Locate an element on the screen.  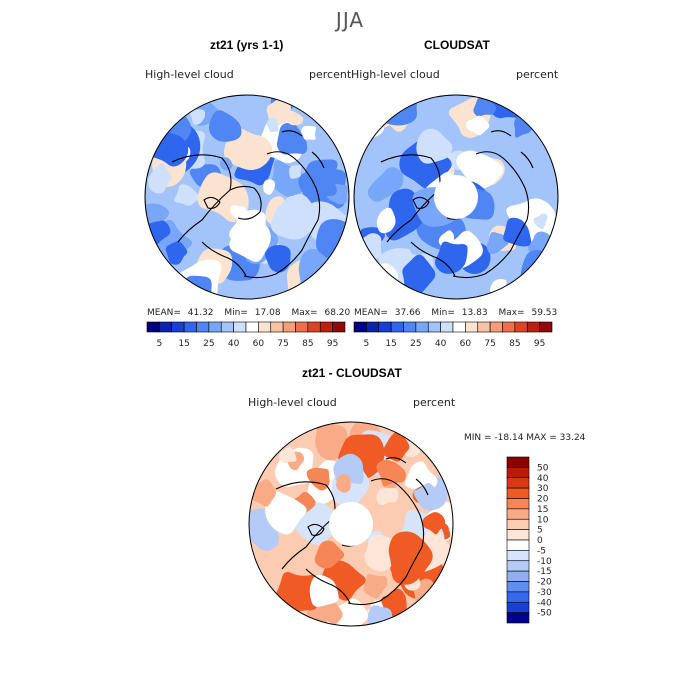
panel-1-colorbar-tick-label: 5 is located at coordinates (160, 344).